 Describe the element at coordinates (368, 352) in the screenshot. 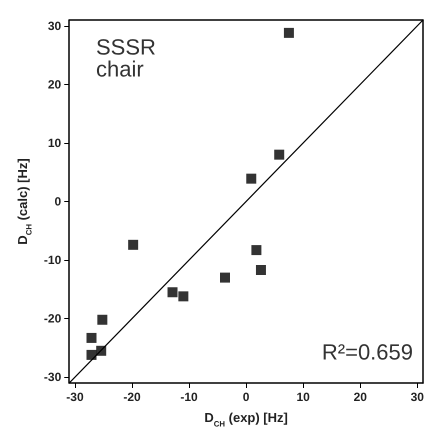

I see `annotation: R²=0.659` at that location.